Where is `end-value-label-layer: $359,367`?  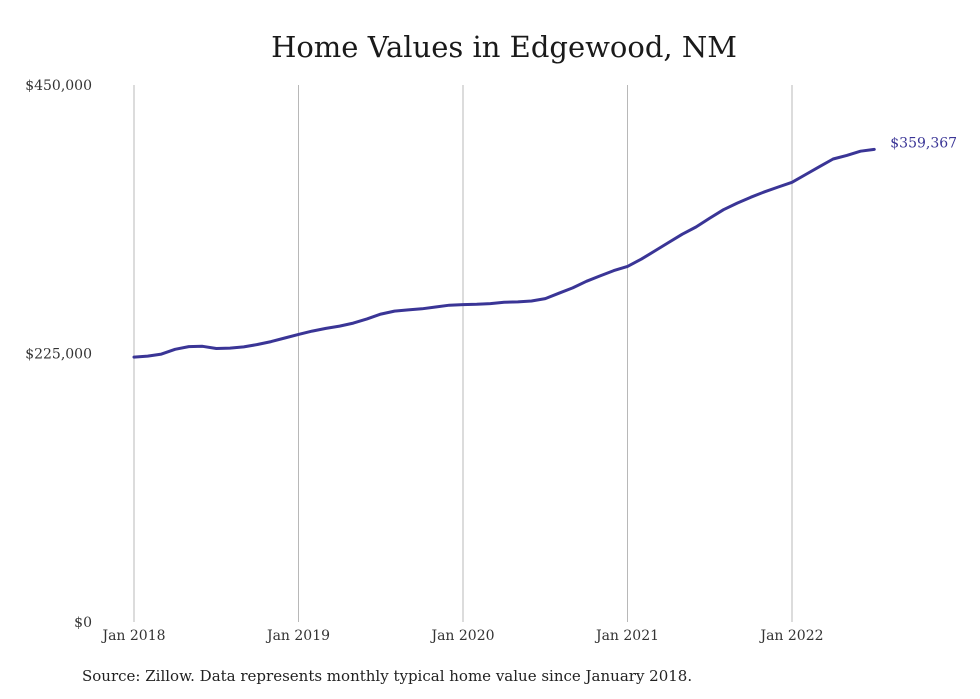 end-value-label-layer: $359,367 is located at coordinates (923, 143).